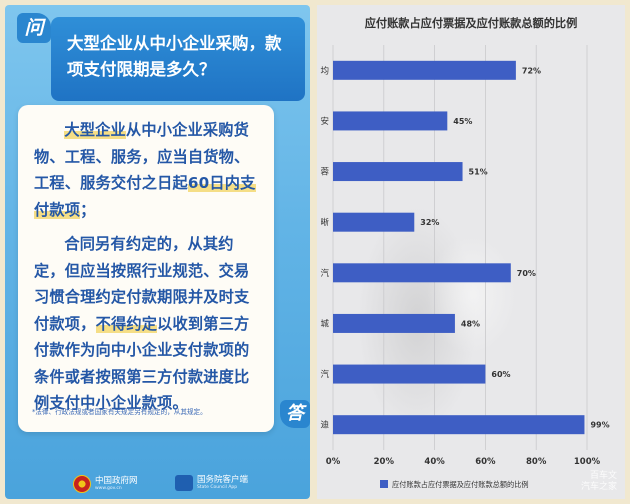 The image size is (630, 504). Describe the element at coordinates (119, 412) in the screenshot. I see `legal-footnote: *法律、行政法规或者国家有关规定另有规定的，从其规定。` at that location.